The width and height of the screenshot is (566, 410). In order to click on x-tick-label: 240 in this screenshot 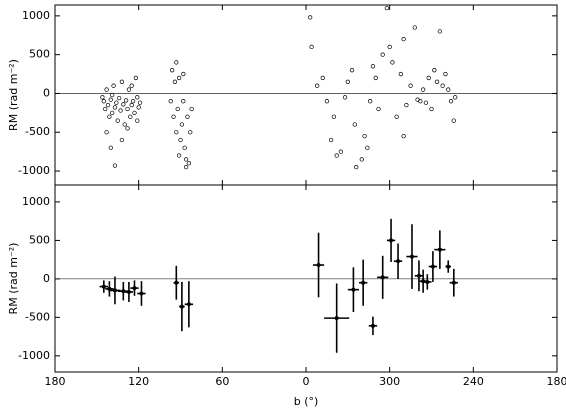, I will do `click(473, 381)`.